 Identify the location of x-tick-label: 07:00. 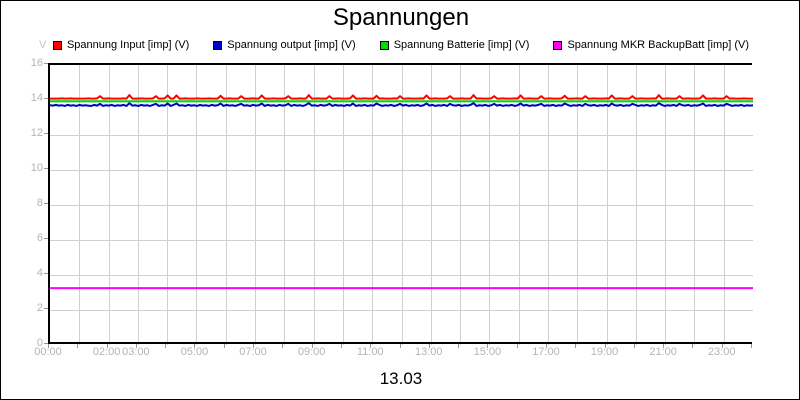
(253, 352).